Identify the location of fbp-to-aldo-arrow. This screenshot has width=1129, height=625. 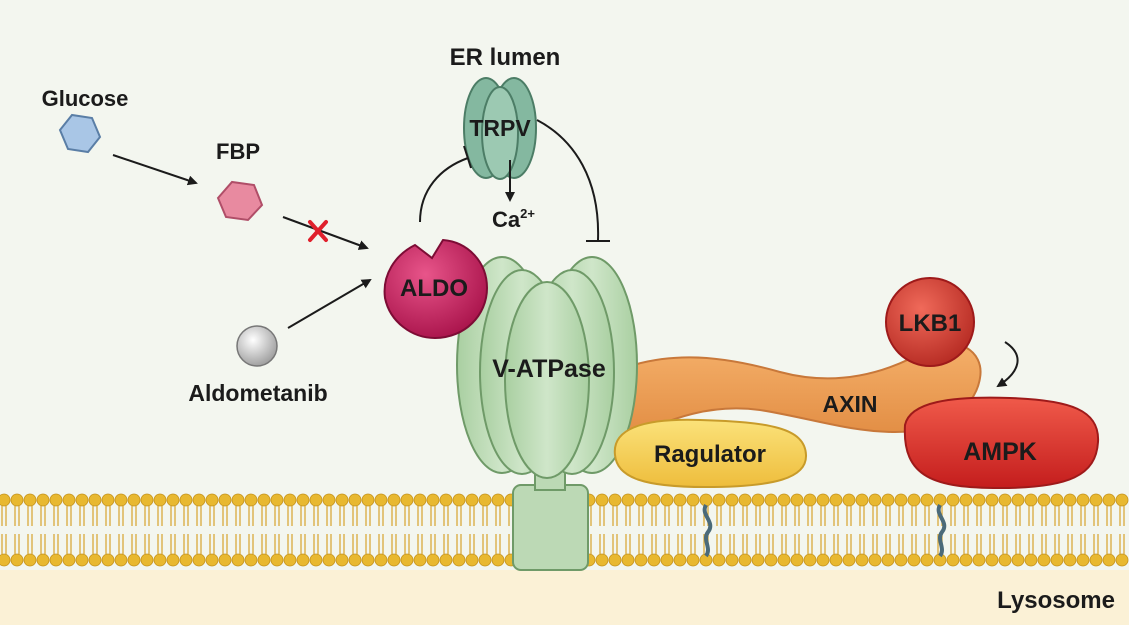
(325, 233).